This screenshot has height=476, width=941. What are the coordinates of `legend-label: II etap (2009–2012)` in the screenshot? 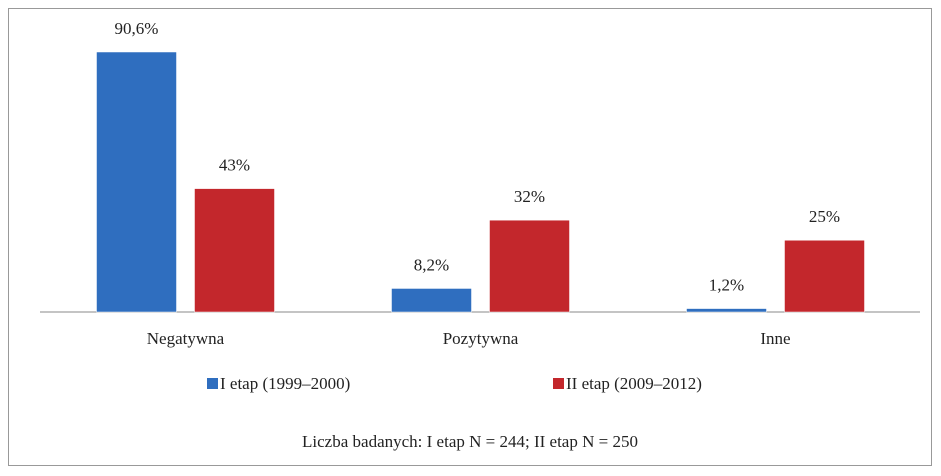 It's located at (634, 383).